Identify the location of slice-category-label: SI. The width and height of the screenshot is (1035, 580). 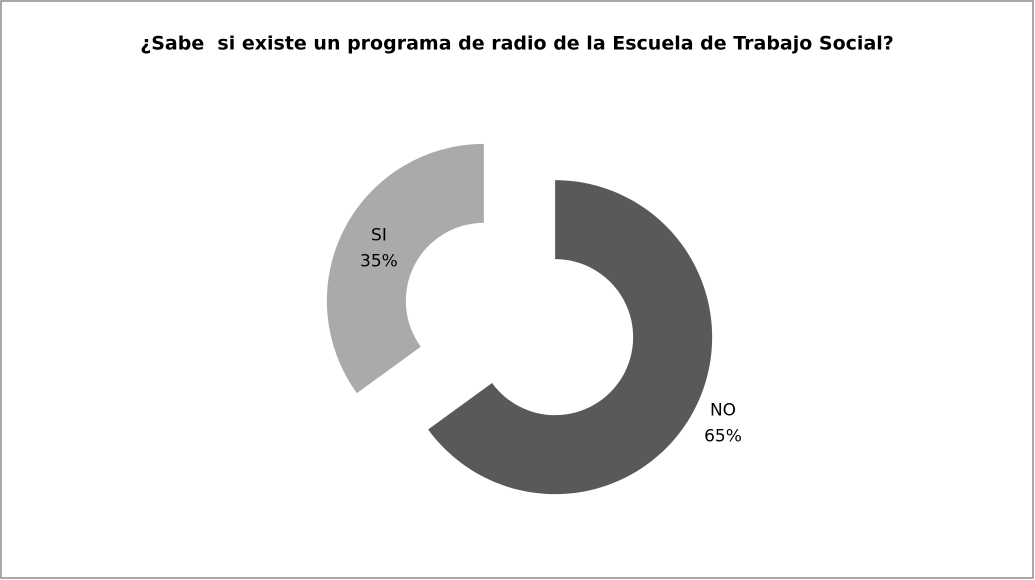
(379, 235).